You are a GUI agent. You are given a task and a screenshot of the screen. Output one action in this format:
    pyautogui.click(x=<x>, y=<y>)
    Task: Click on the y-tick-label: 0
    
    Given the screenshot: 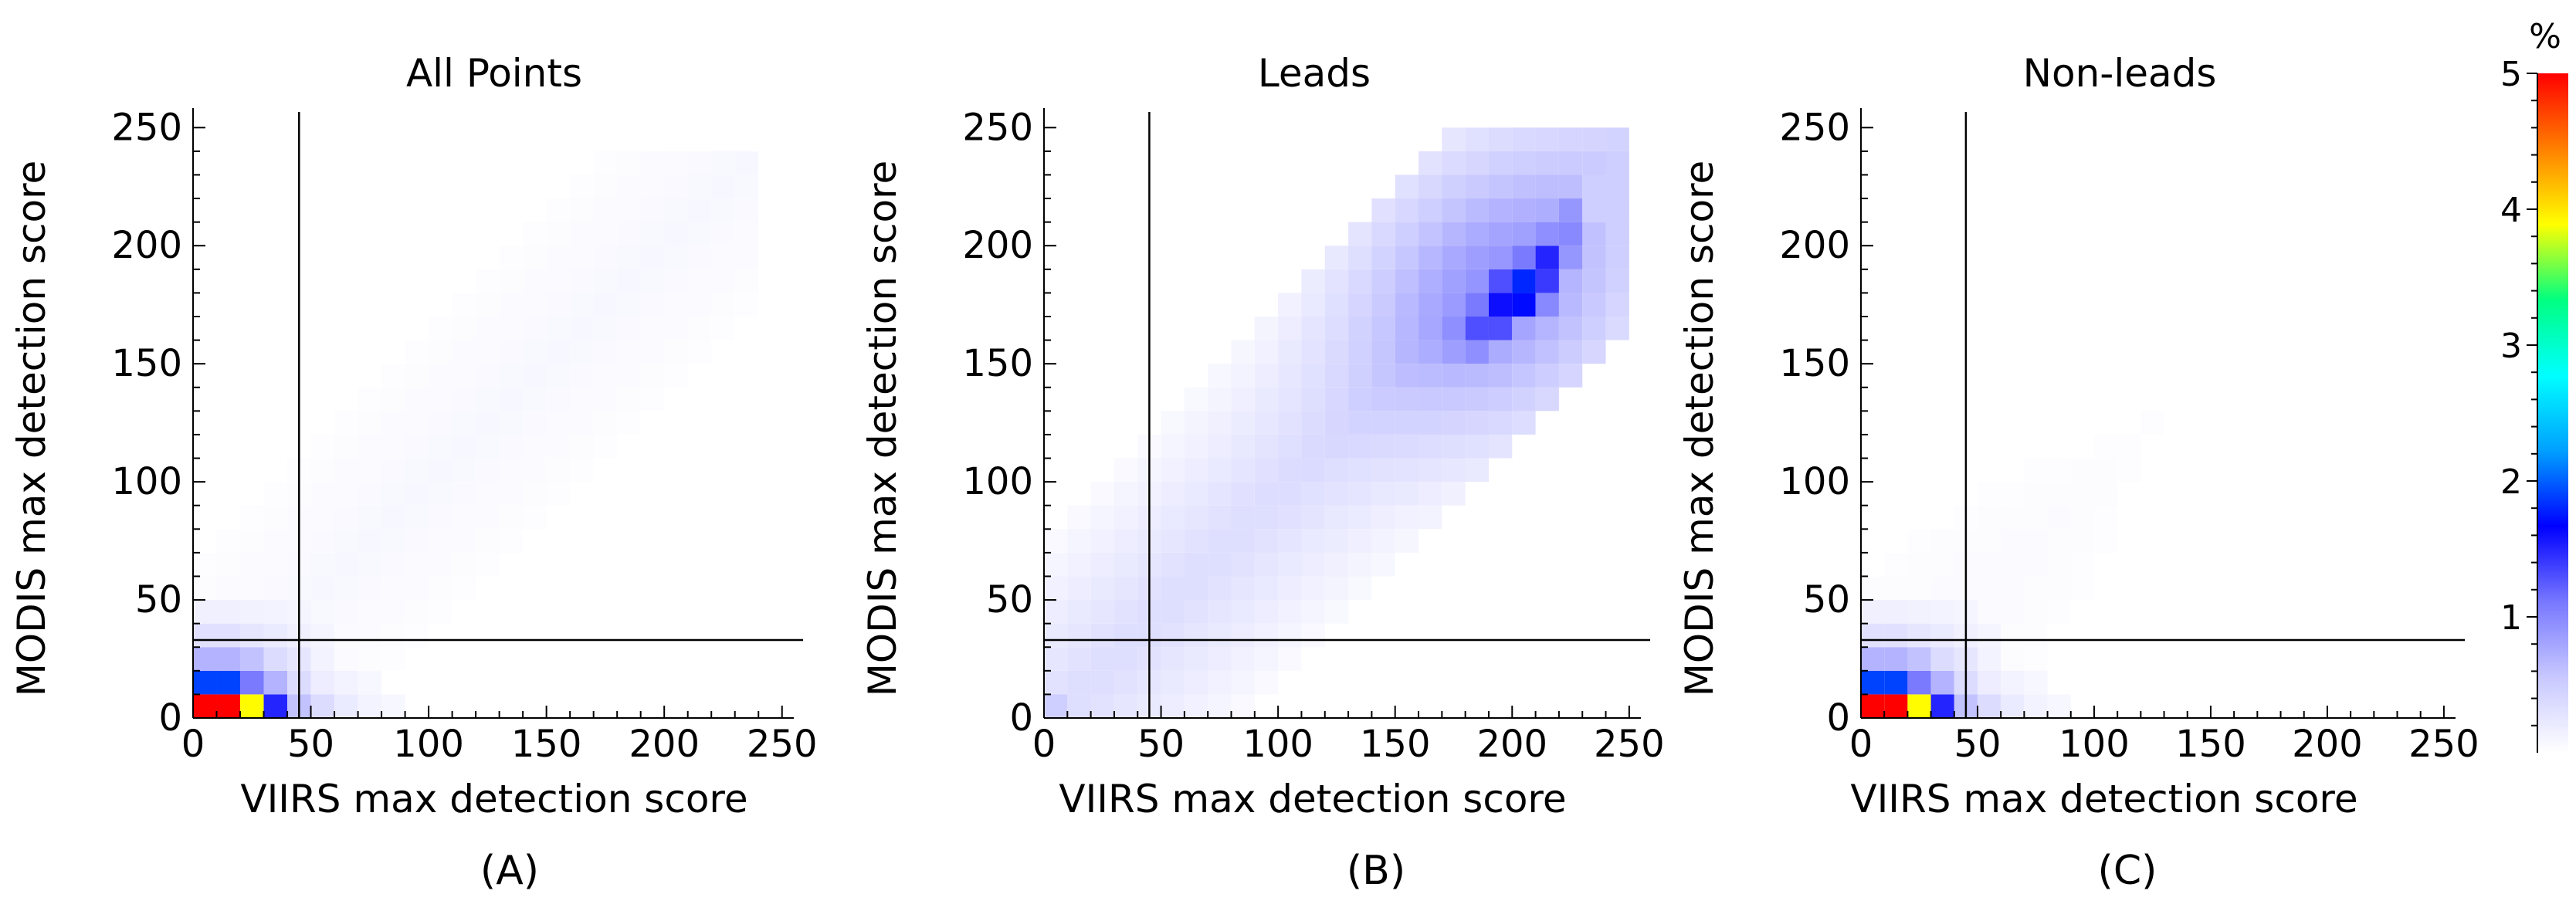 What is the action you would take?
    pyautogui.click(x=1021, y=718)
    